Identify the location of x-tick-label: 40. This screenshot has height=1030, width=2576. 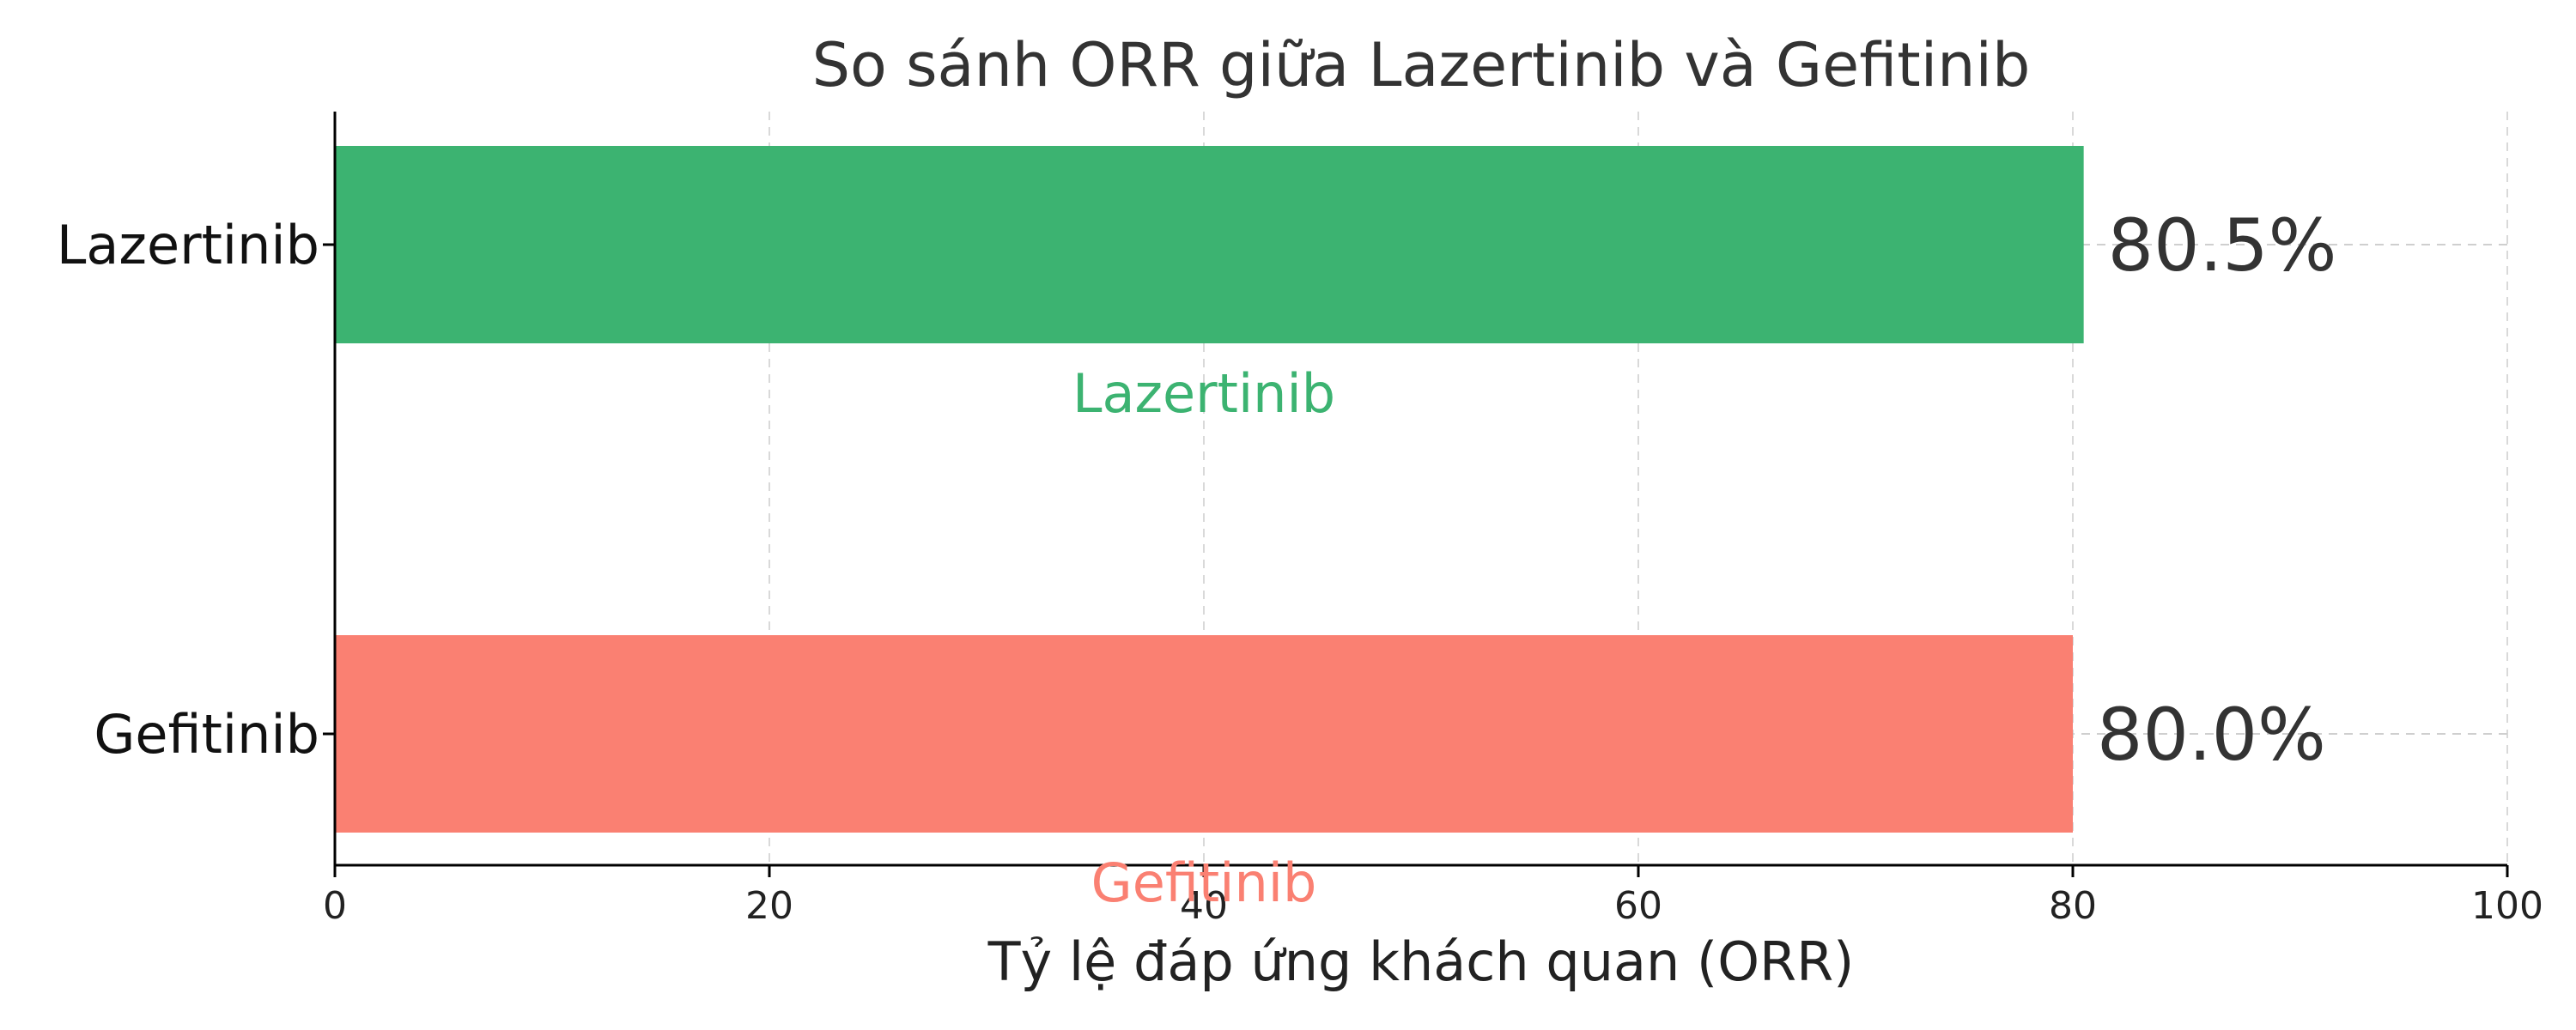
(1204, 906).